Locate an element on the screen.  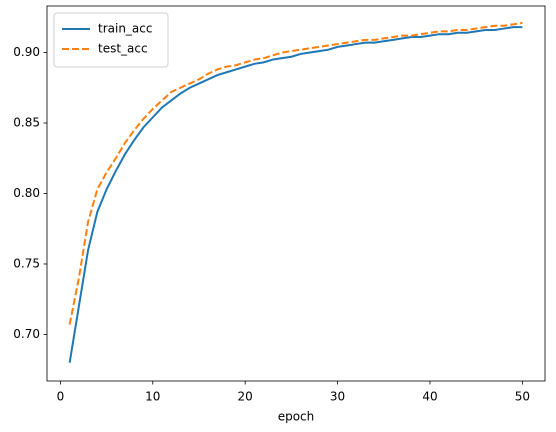
y-tick-label: 0.70 is located at coordinates (26, 334).